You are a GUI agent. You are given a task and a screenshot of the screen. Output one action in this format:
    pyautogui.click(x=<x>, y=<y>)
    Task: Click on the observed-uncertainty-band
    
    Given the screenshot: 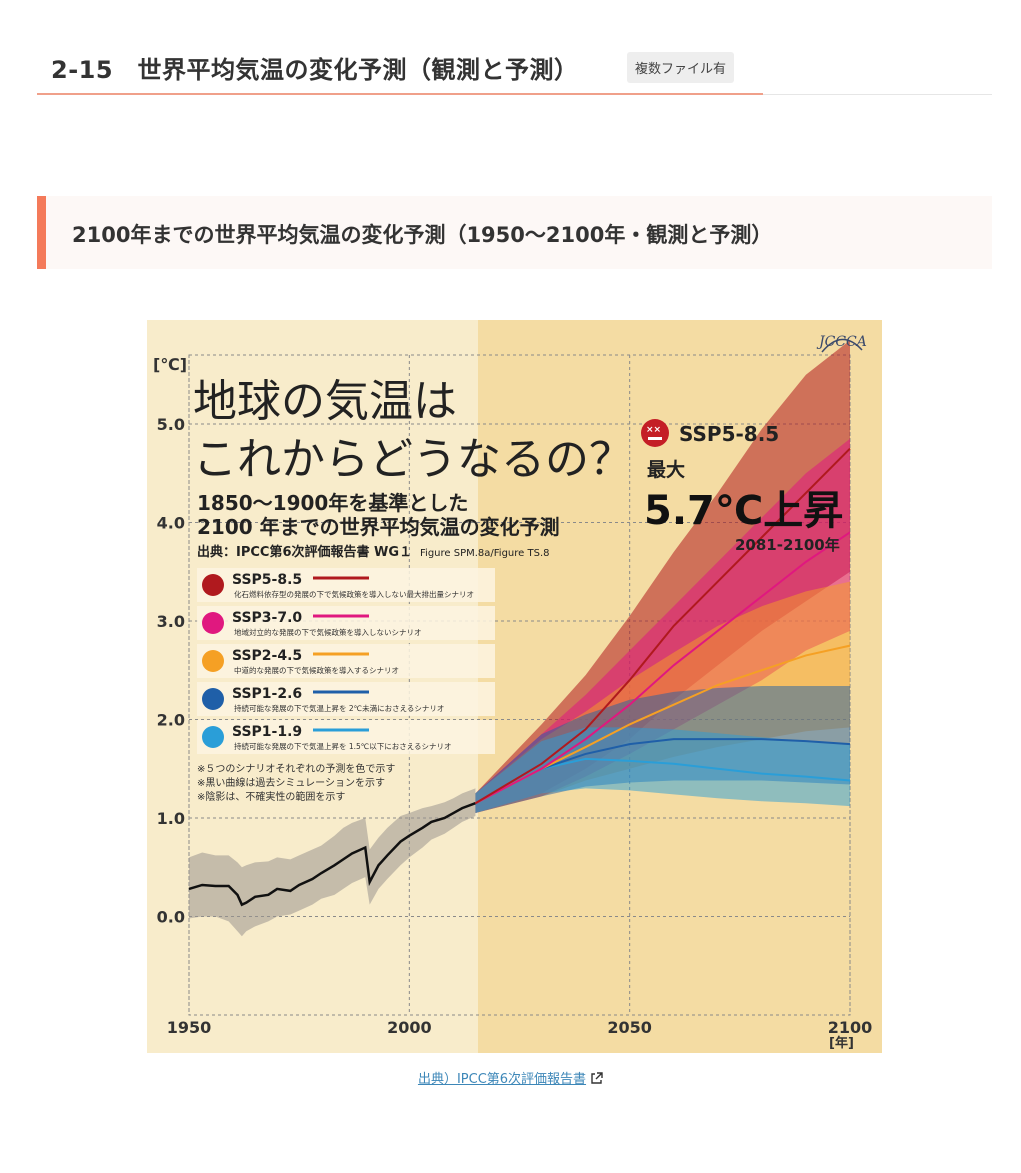 What is the action you would take?
    pyautogui.click(x=332, y=862)
    